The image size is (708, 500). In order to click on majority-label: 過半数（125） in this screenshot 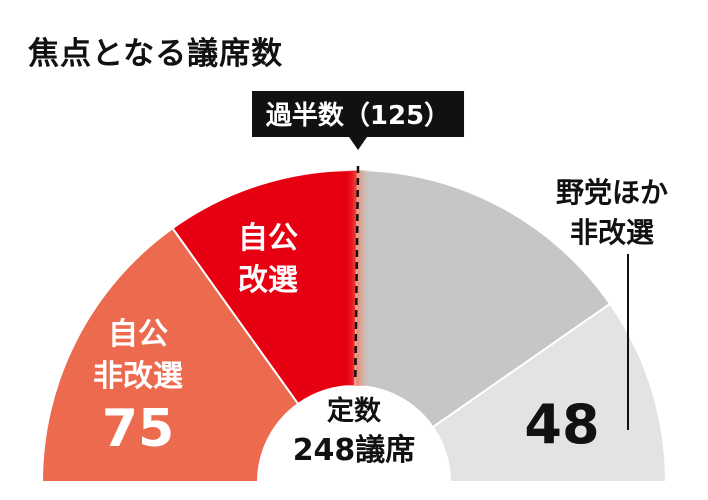, I will do `click(358, 116)`.